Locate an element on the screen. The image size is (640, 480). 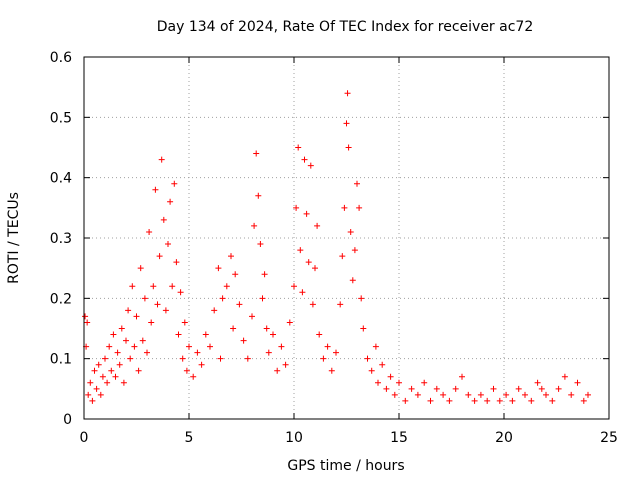
y-axis-label: ROTI / TECUs is located at coordinates (14, 238).